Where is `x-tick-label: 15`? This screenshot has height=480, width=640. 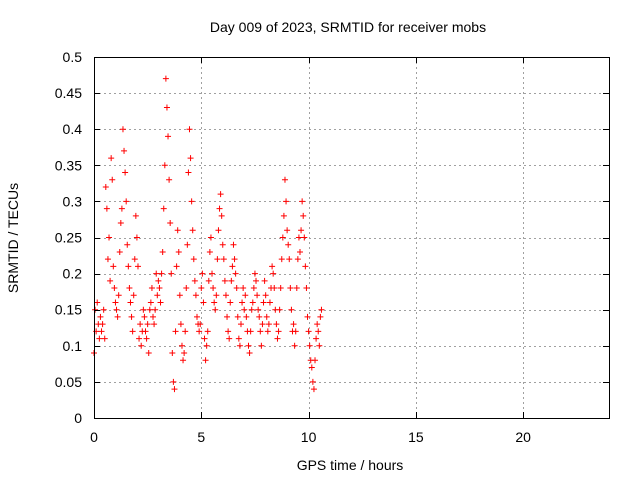 x-tick-label: 15 is located at coordinates (416, 437).